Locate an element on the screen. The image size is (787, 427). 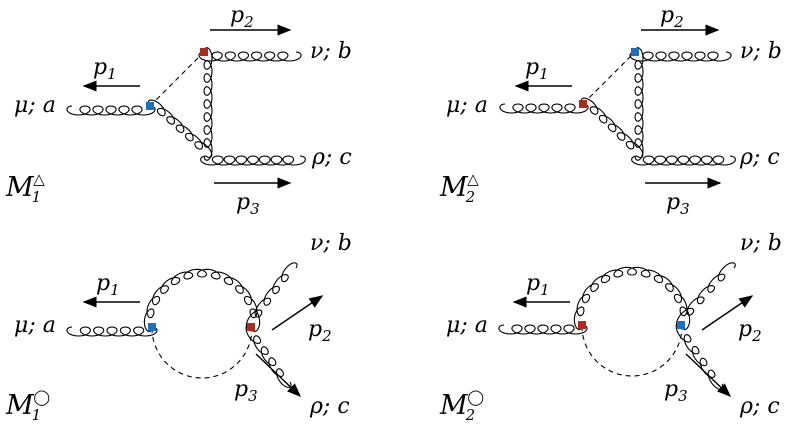
amplitude-label: M1◯ is located at coordinates (27, 406).